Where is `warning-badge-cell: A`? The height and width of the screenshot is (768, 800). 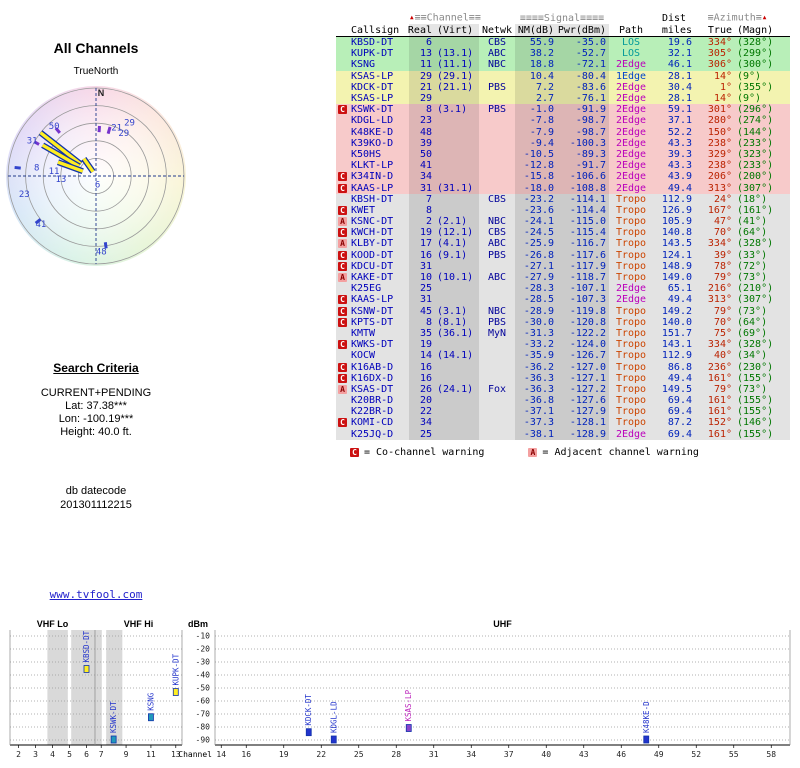
warning-badge-cell: A is located at coordinates (342, 277).